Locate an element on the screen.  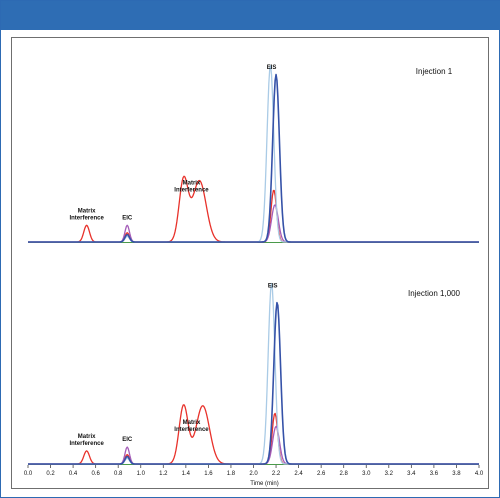
panel-1-annotation-2-line-1: EIC is located at coordinates (127, 218).